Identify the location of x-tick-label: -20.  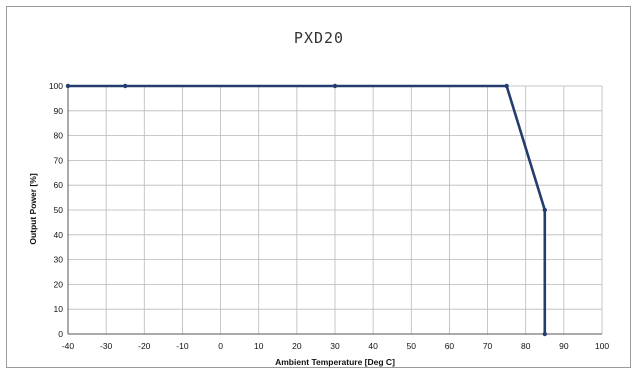
(144, 346).